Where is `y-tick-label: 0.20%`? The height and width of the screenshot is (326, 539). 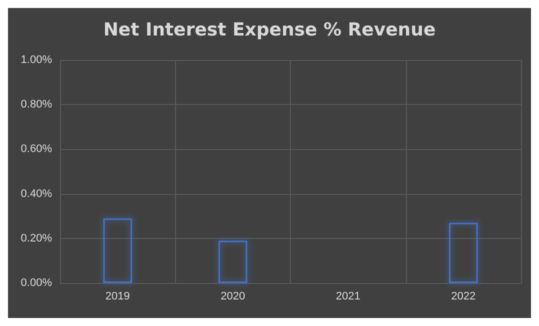
y-tick-label: 0.20% is located at coordinates (36, 238).